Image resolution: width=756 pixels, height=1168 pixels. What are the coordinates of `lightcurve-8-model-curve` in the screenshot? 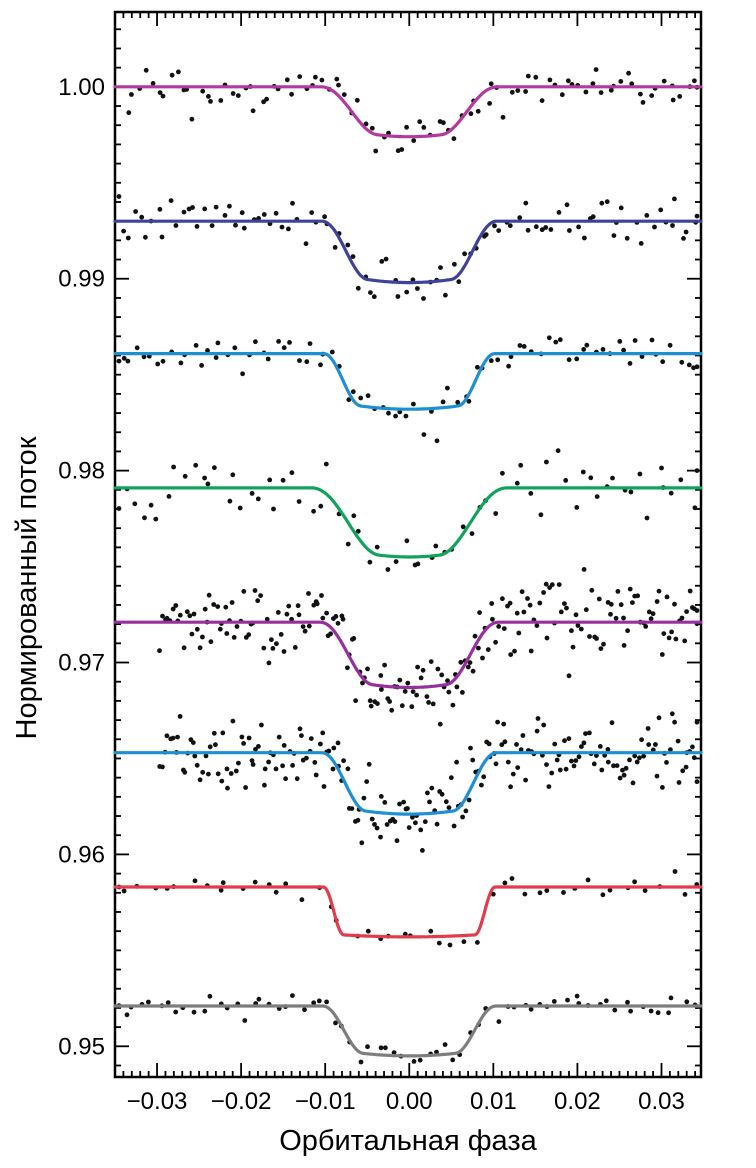 It's located at (408, 1031).